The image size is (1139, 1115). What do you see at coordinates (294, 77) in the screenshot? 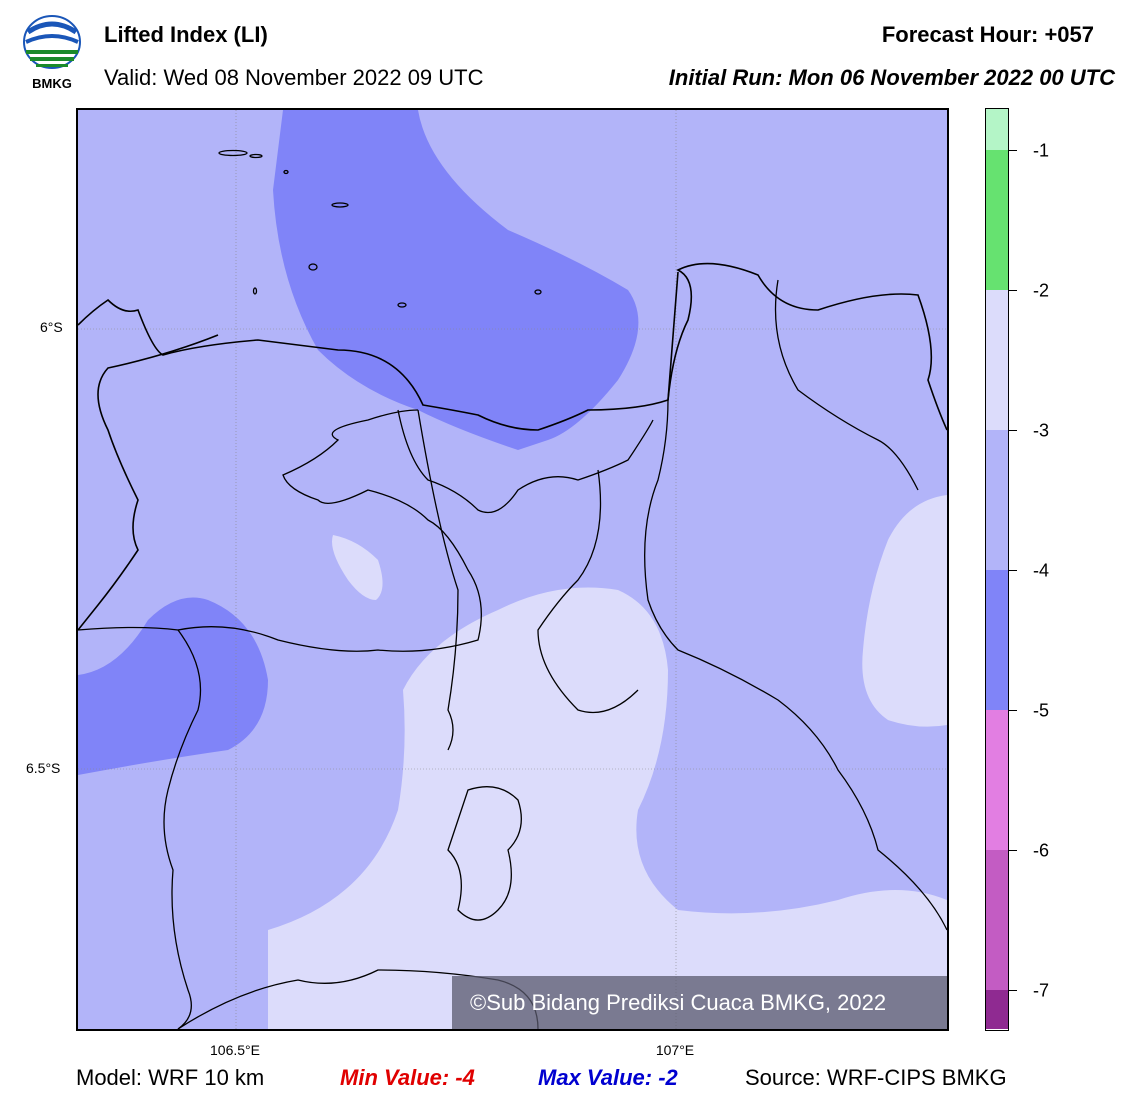
I see `valid-time: Valid: Wed 08 November 2022 09 UTC` at bounding box center [294, 77].